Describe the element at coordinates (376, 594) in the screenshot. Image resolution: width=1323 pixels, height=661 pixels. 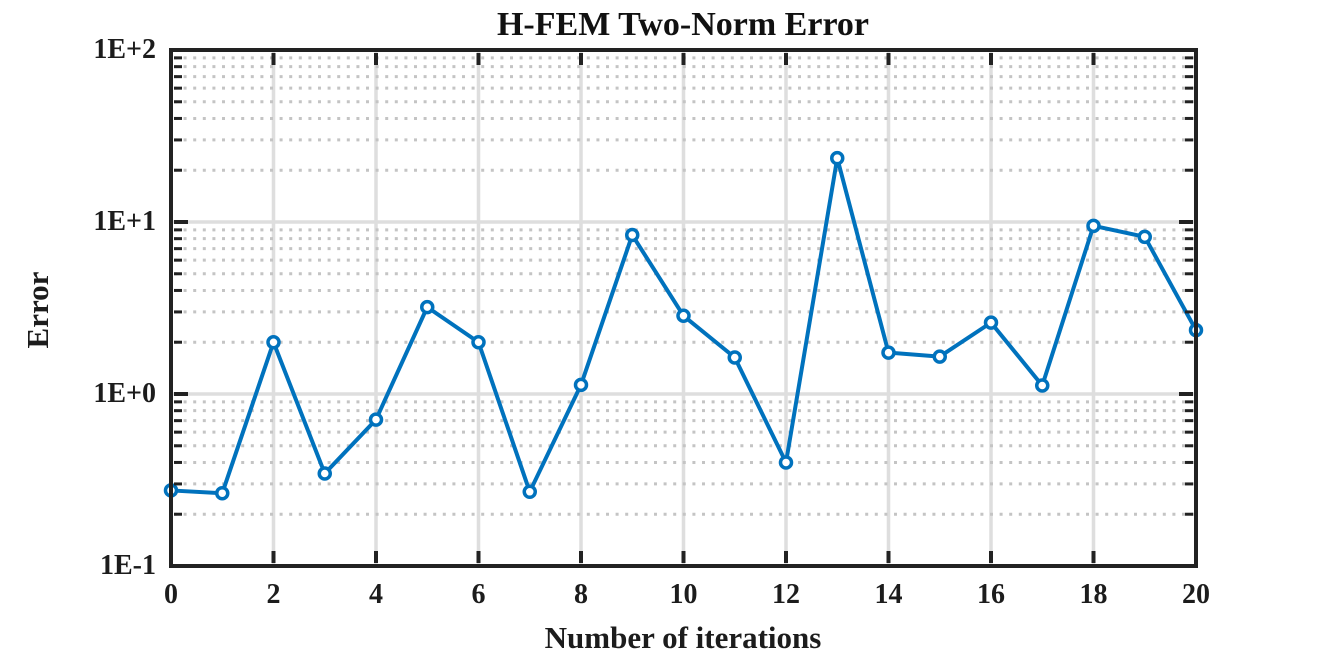
I see `x-tick-label: 4` at that location.